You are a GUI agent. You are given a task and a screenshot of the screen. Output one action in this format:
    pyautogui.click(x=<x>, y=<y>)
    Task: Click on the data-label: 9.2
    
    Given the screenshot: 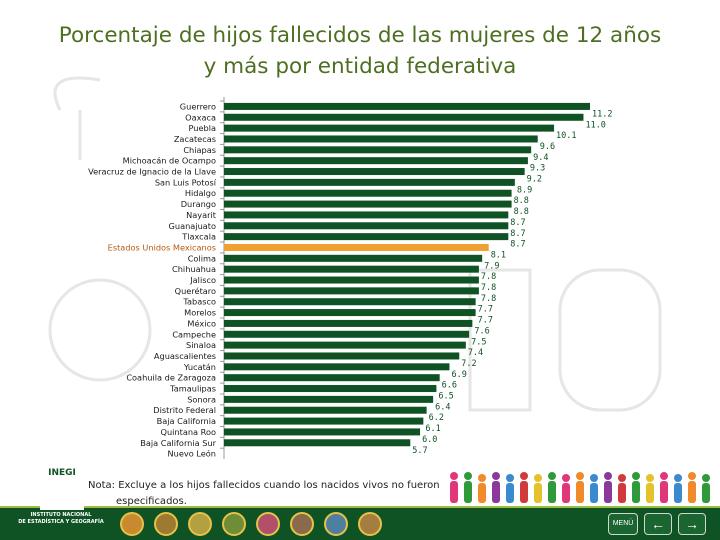 What is the action you would take?
    pyautogui.click(x=534, y=180)
    